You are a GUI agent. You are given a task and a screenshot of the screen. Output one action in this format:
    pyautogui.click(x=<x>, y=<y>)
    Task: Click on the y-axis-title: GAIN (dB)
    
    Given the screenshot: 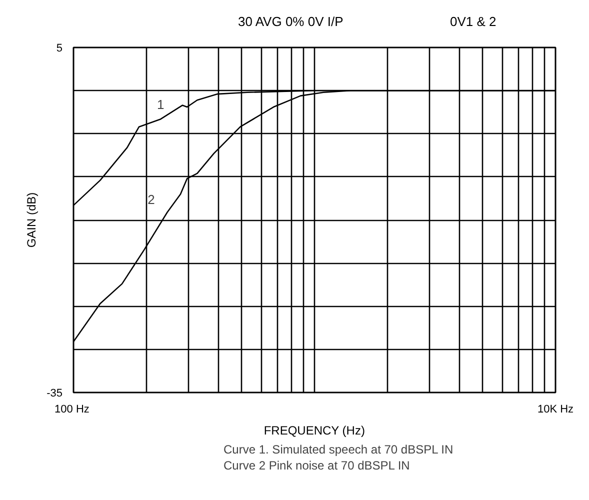 What is the action you would take?
    pyautogui.click(x=31, y=220)
    